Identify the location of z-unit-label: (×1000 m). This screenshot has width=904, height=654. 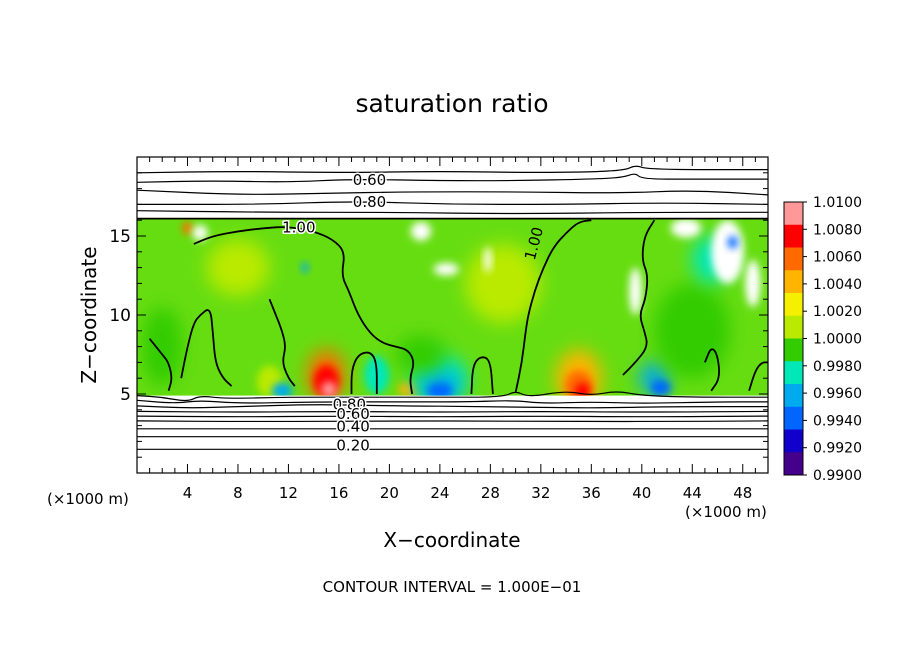
(88, 499).